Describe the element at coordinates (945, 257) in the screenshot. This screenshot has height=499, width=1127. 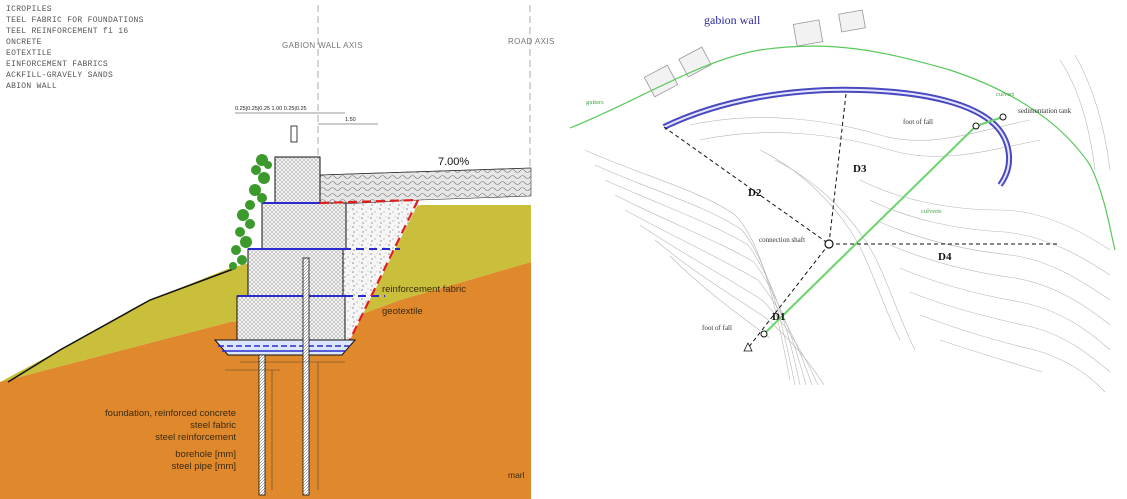
I see `d4-label: D4` at that location.